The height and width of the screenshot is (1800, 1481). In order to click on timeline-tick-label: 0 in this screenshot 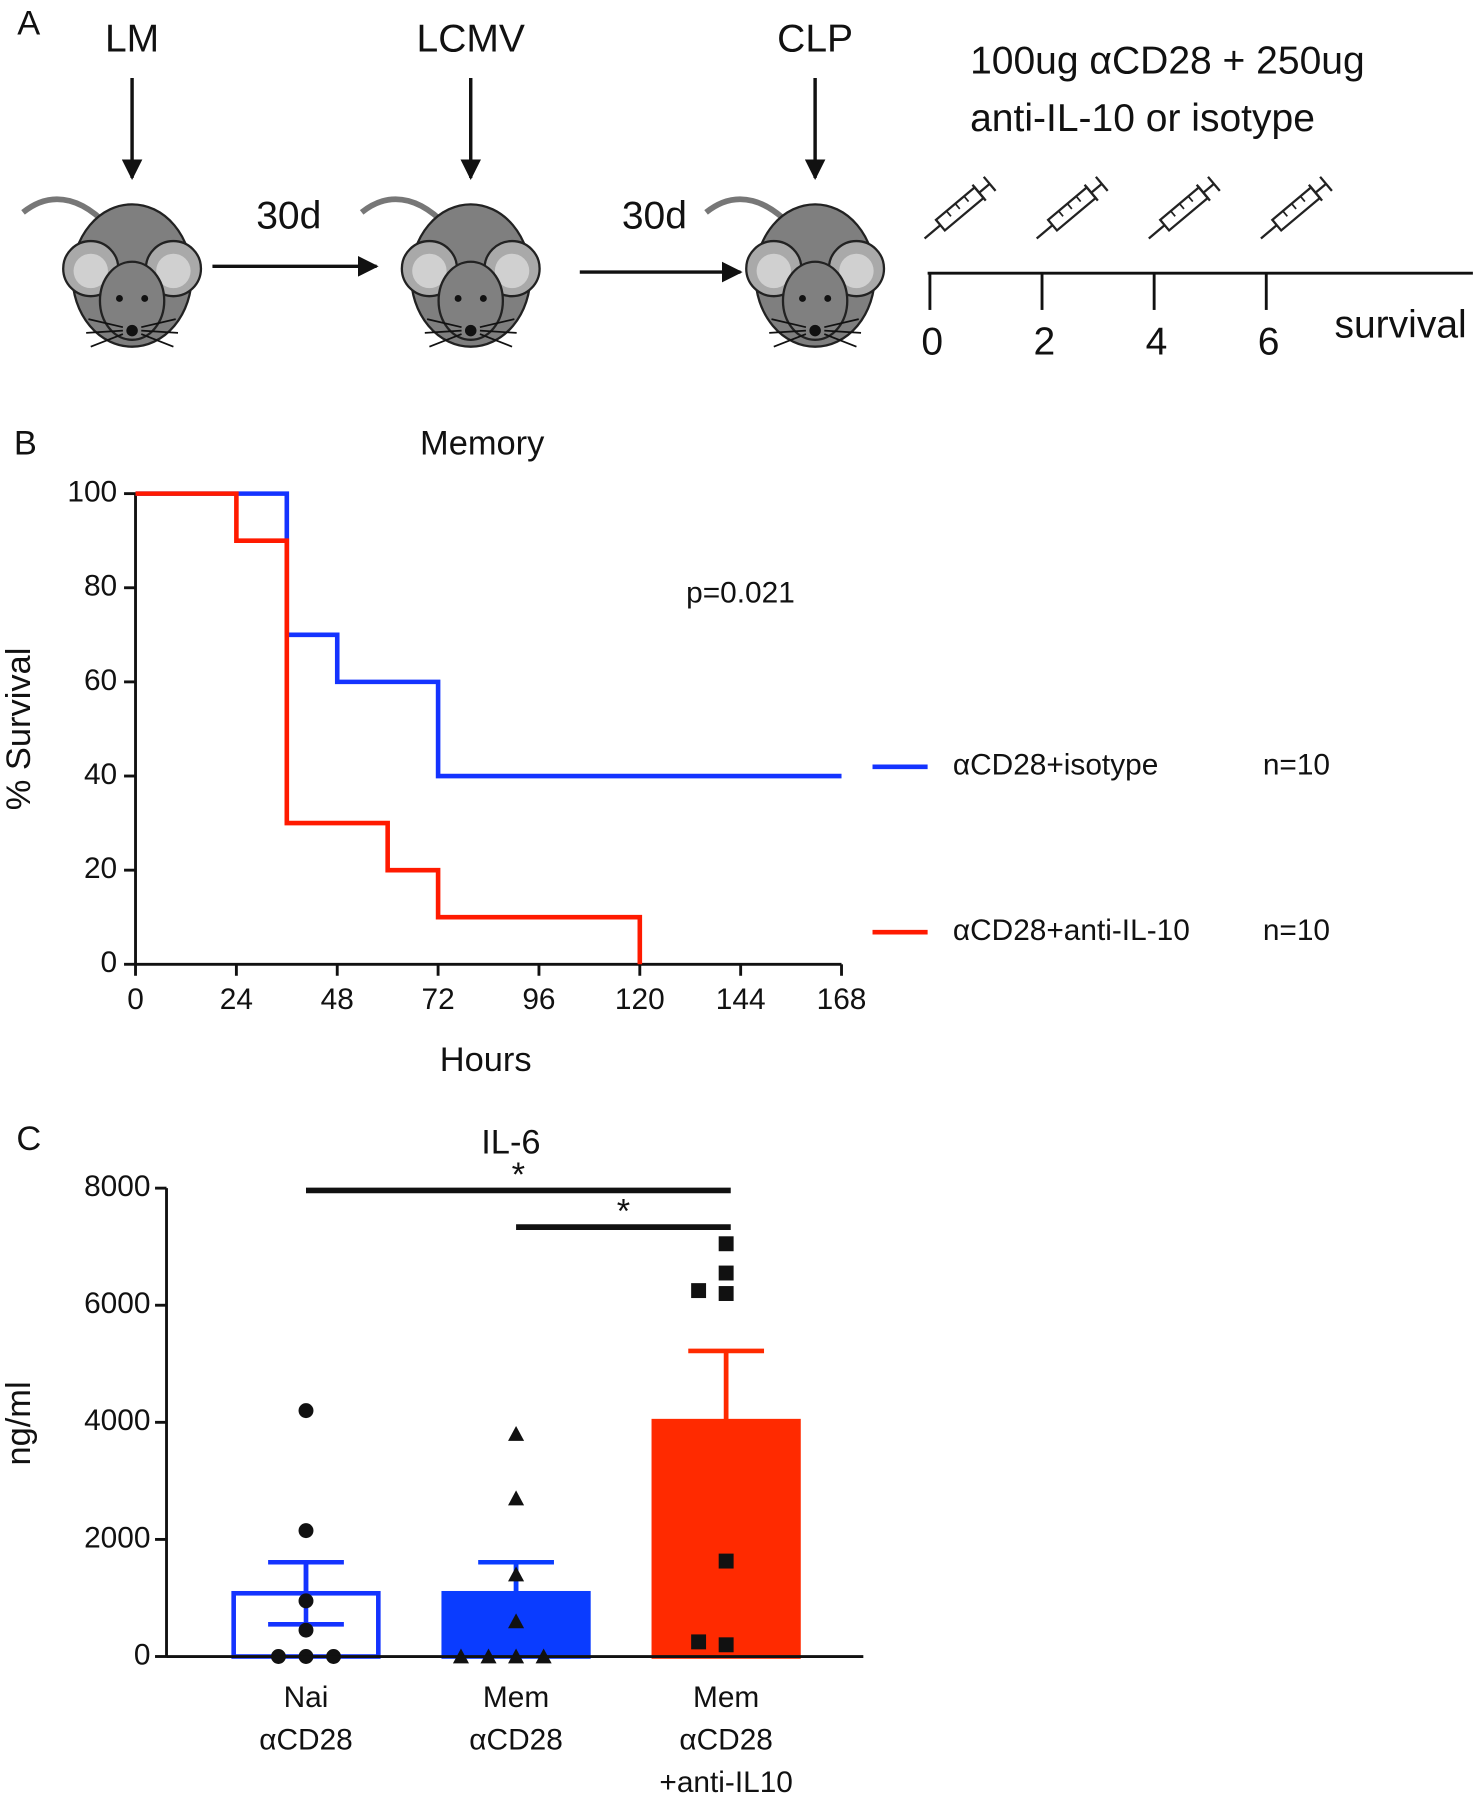, I will do `click(932, 342)`.